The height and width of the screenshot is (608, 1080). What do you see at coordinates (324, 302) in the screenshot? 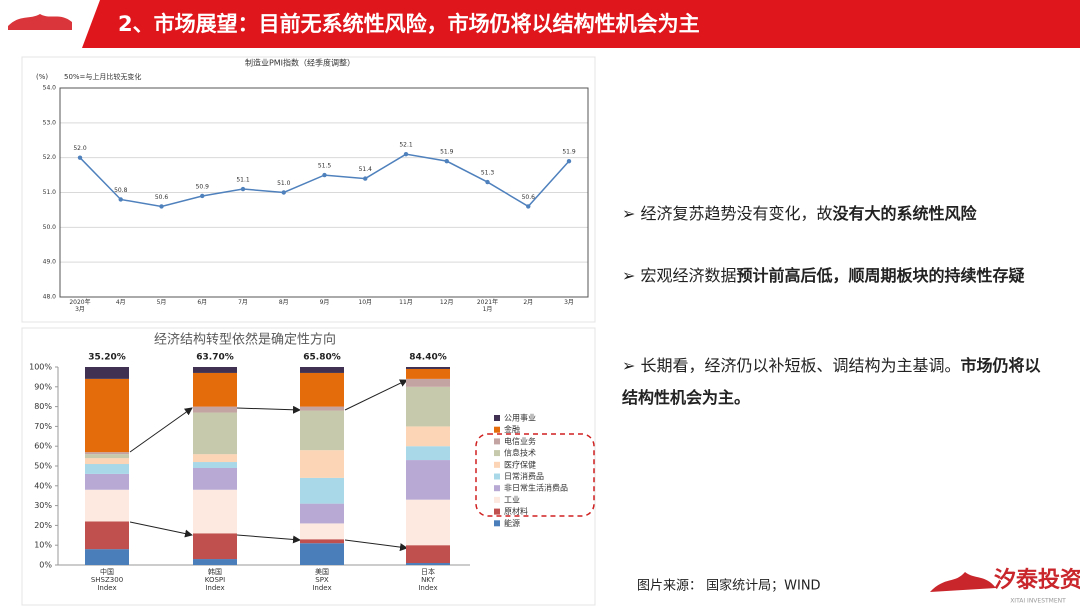
I see `x-tick-label: 9月` at bounding box center [324, 302].